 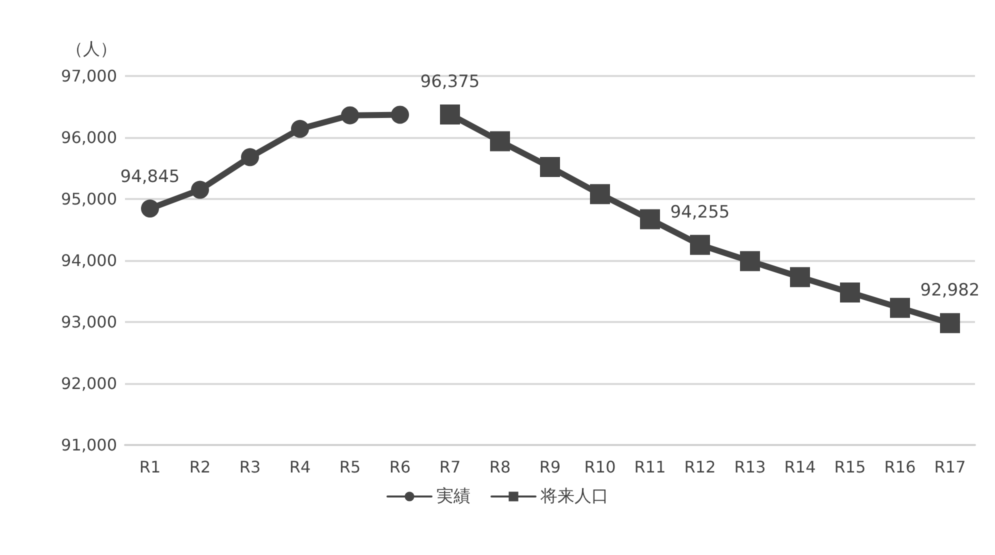 What do you see at coordinates (250, 467) in the screenshot?
I see `x-tick-label: R3` at bounding box center [250, 467].